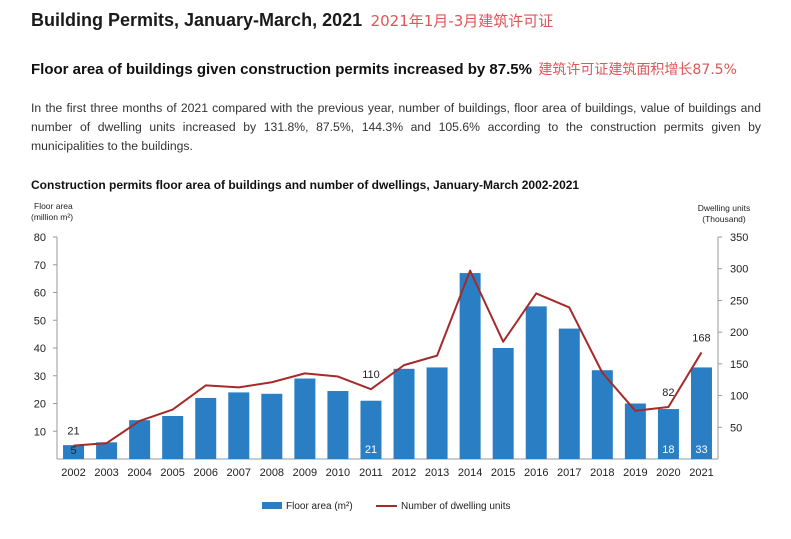  I want to click on x-tick-label: 2004, so click(139, 473).